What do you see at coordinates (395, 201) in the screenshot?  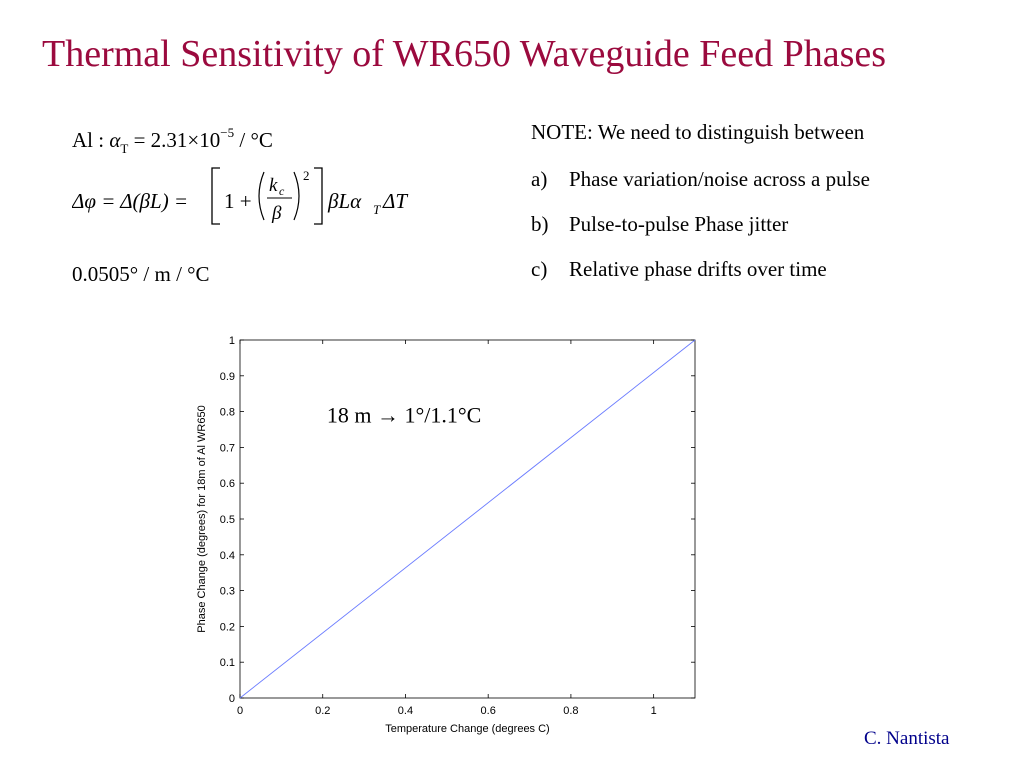 I see `phase-rhs-tail: ΔT` at bounding box center [395, 201].